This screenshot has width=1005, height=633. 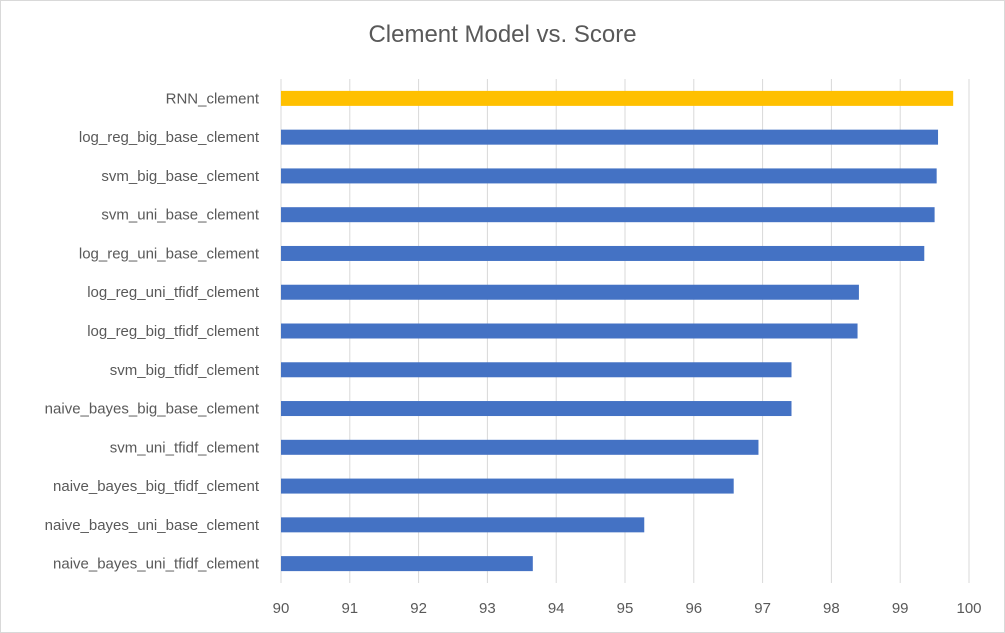 I want to click on bar-svm_uni_tfidf_clement, so click(x=520, y=447).